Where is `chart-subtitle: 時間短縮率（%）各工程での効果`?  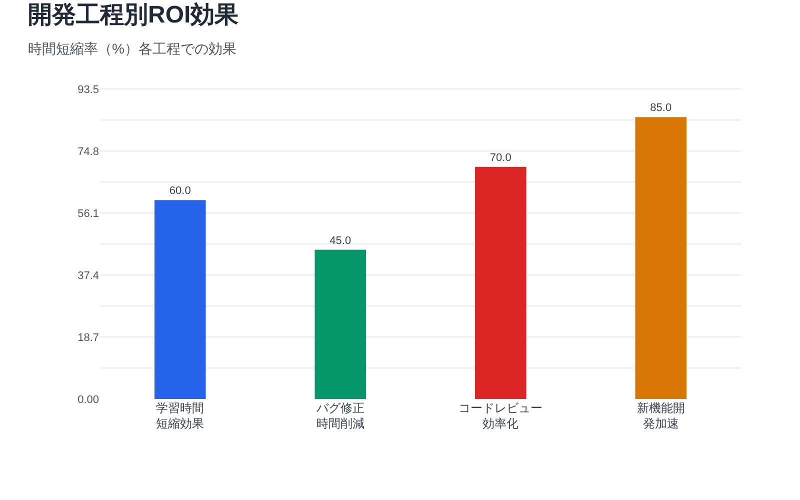
chart-subtitle: 時間短縮率（%）各工程での効果 is located at coordinates (132, 48).